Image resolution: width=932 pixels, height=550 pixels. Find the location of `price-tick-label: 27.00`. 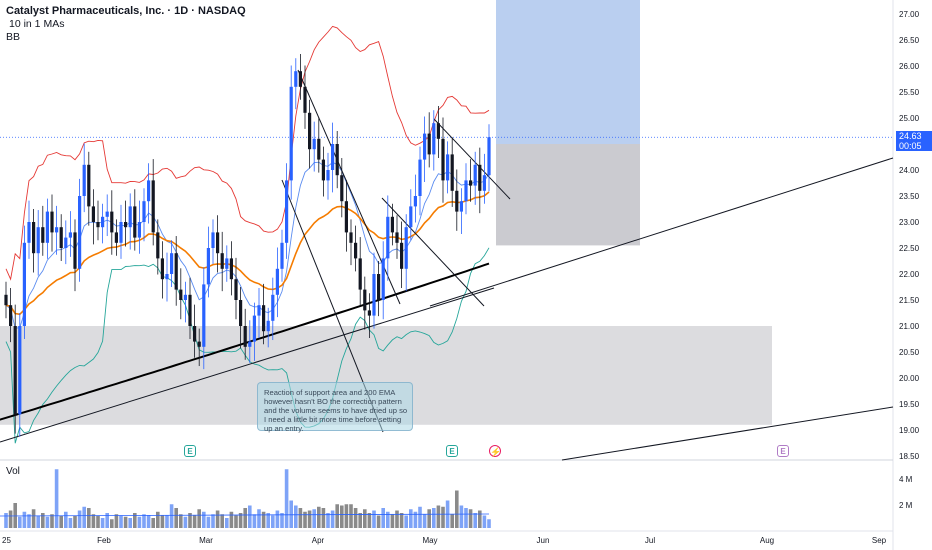

price-tick-label: 27.00 is located at coordinates (909, 14).